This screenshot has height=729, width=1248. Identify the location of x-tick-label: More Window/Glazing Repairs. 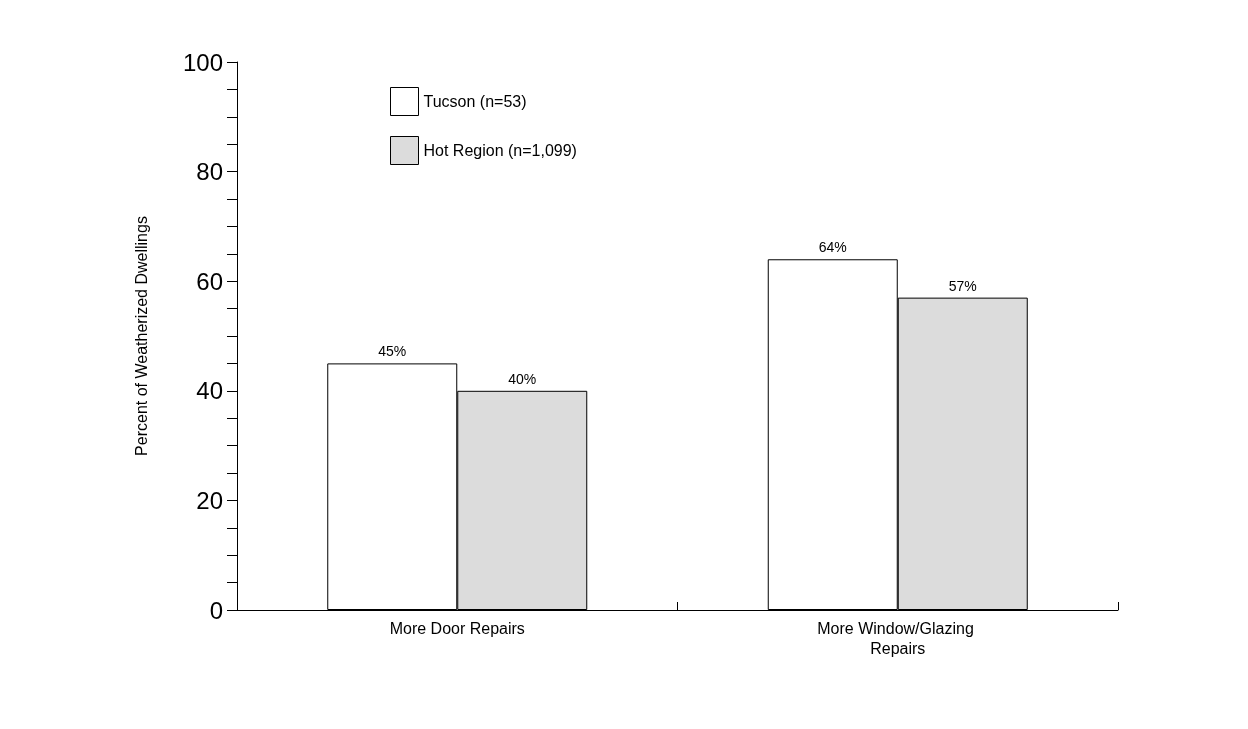
(898, 638).